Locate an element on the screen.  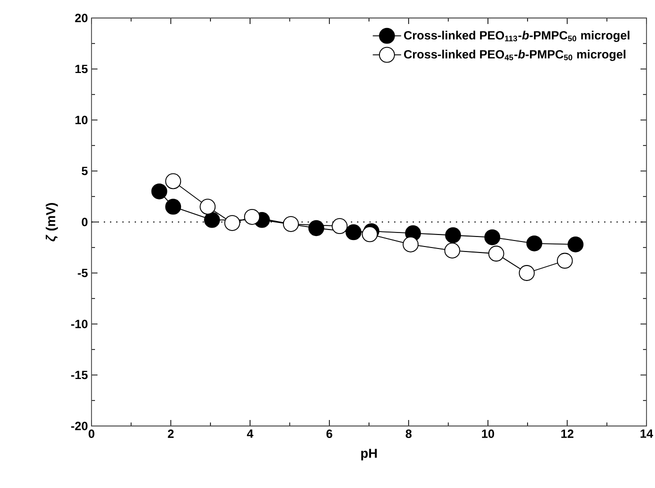
y-tick-label: 5 is located at coordinates (85, 171).